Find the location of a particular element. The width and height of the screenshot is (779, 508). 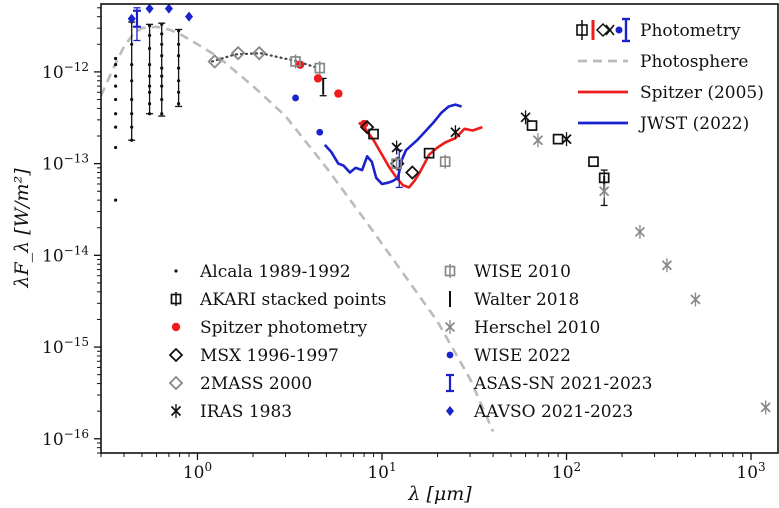

point-s1-0-square is located at coordinates (373, 134).